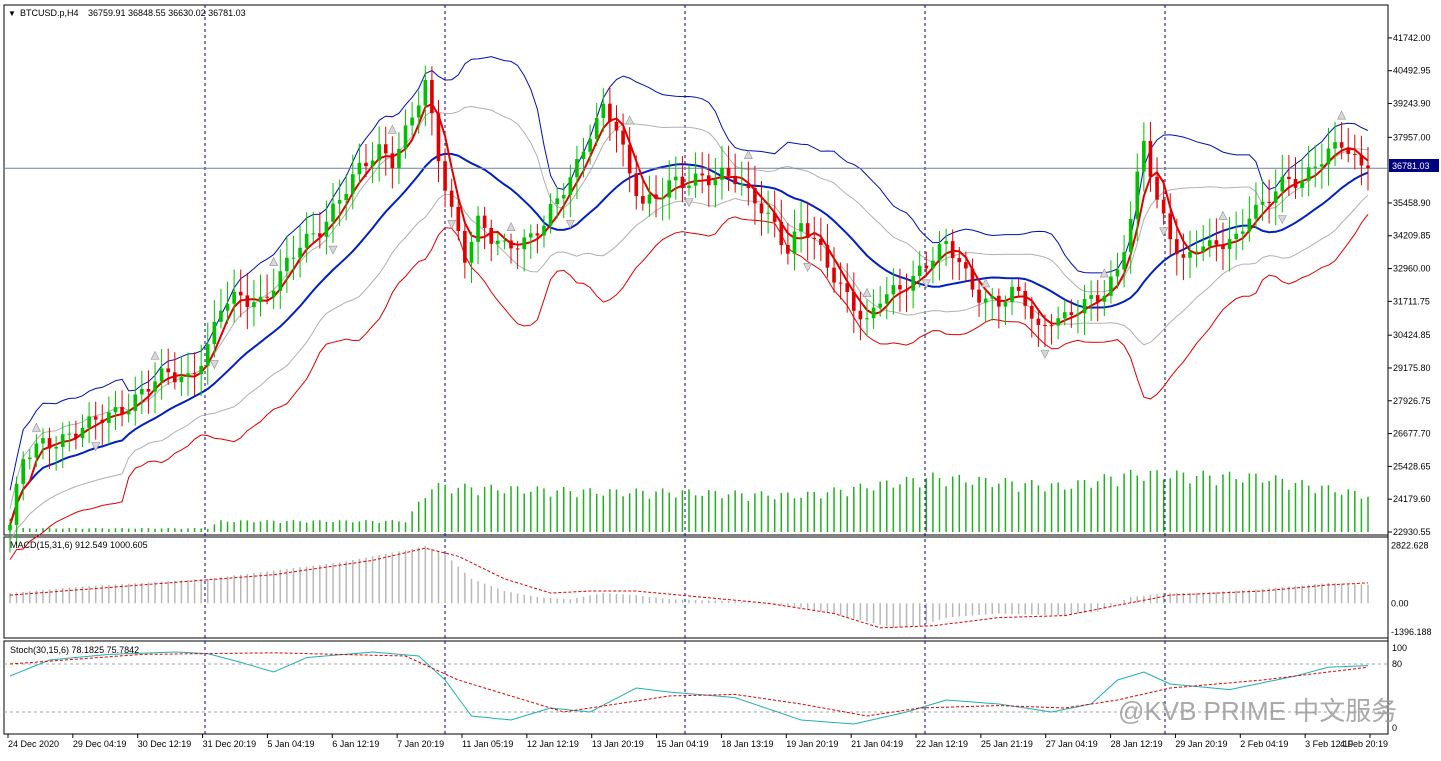 This screenshot has height=761, width=1441. What do you see at coordinates (1412, 137) in the screenshot?
I see `y-tick-label: 37957.00` at bounding box center [1412, 137].